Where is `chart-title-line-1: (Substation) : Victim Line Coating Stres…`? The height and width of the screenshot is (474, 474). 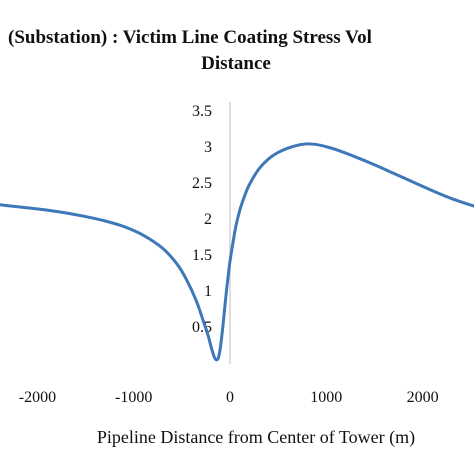 chart-title-line-1: (Substation) : Victim Line Coating Stres… is located at coordinates (190, 37).